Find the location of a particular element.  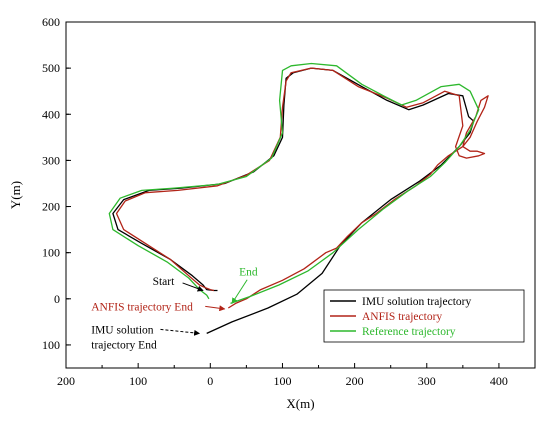

annotation-label: trajectory End is located at coordinates (124, 346).